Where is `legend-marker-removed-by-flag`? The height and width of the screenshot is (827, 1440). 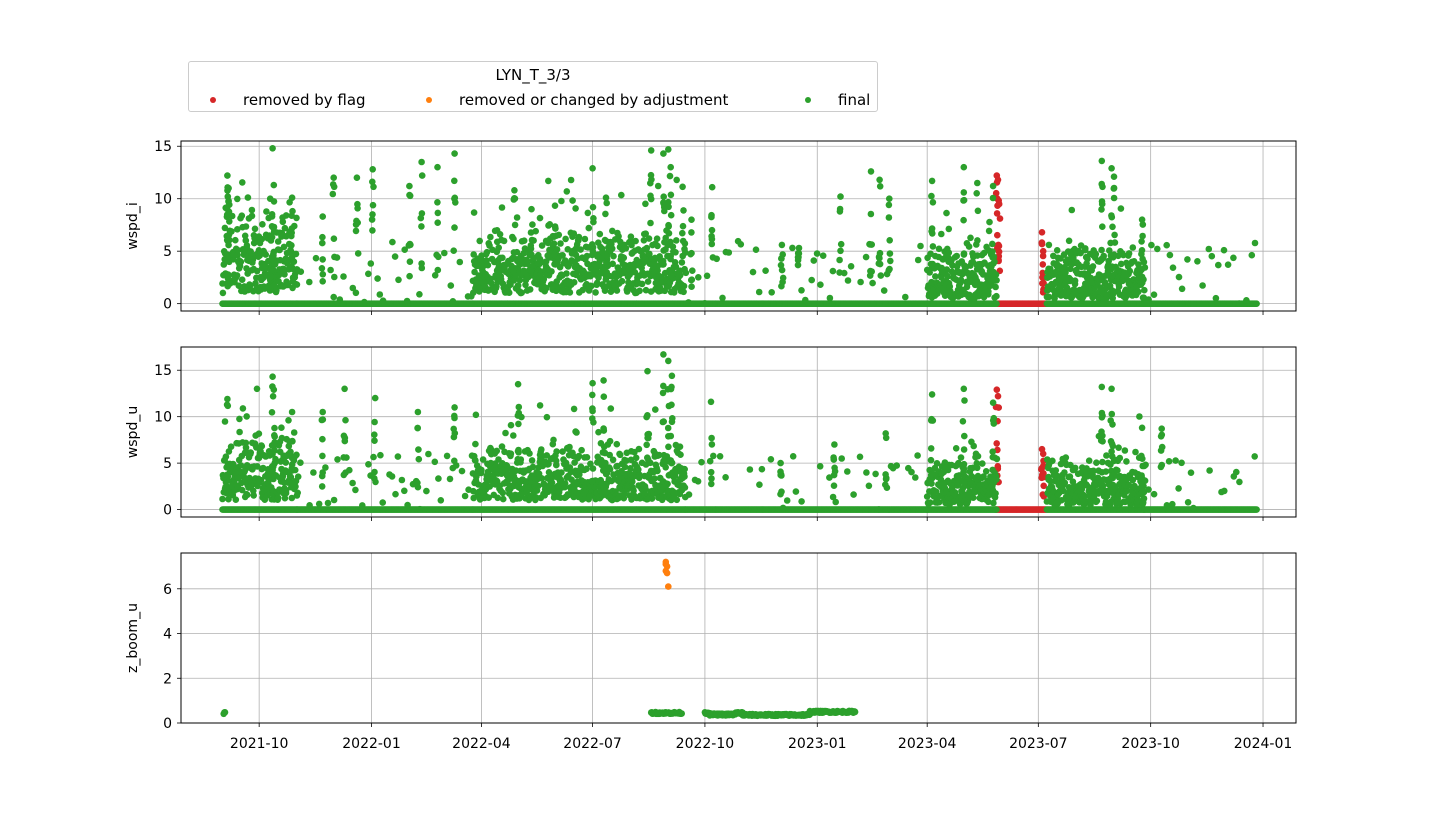
legend-marker-removed-by-flag is located at coordinates (213, 100).